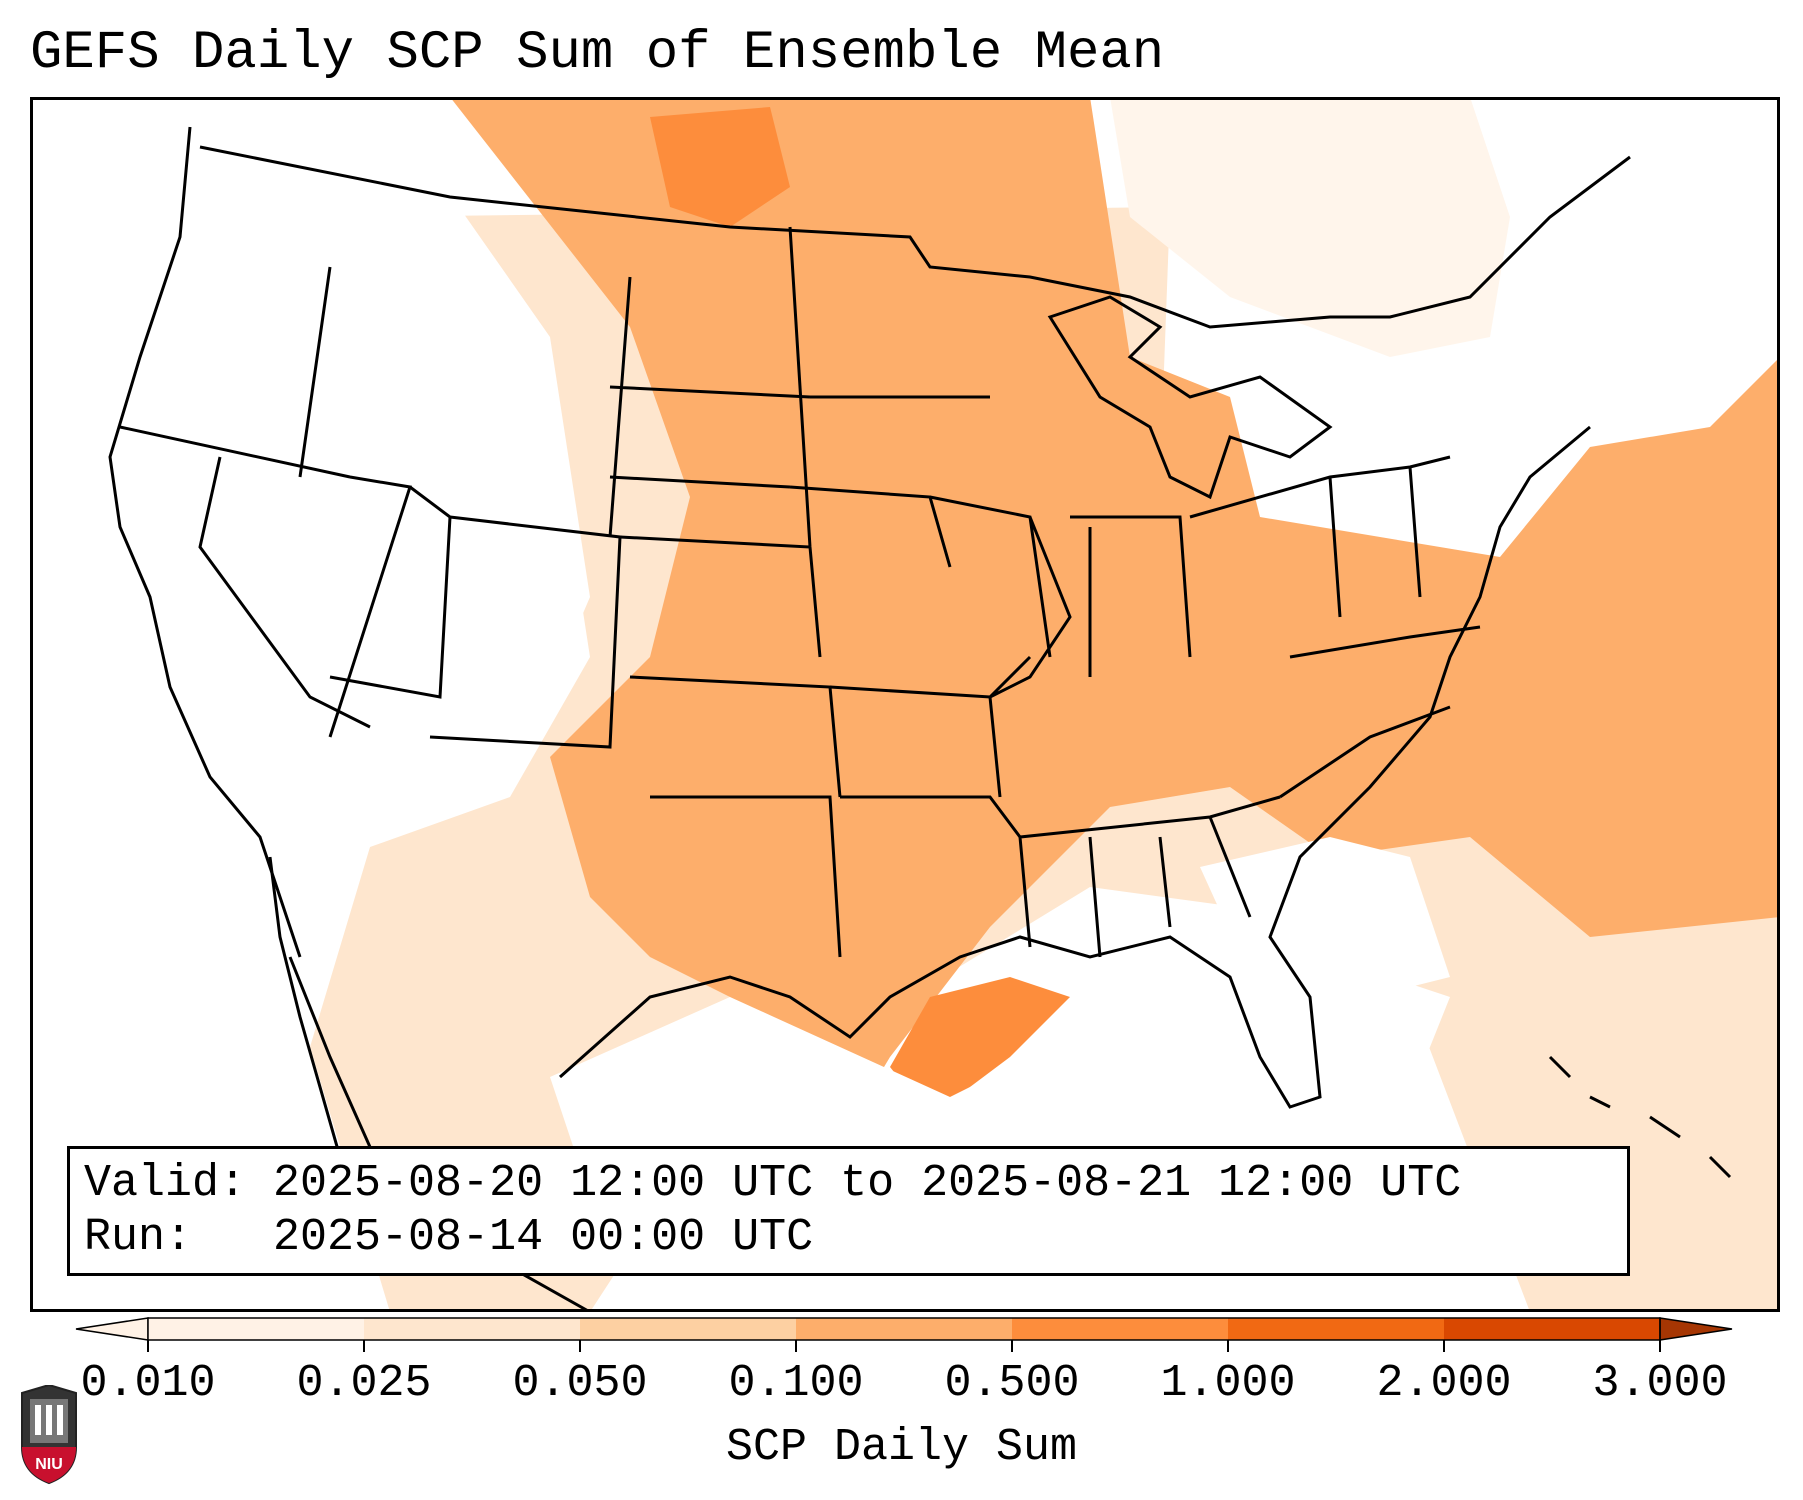 This screenshot has height=1500, width=1803. What do you see at coordinates (1310, 227) in the screenshot?
I see `field-clear-northeast` at bounding box center [1310, 227].